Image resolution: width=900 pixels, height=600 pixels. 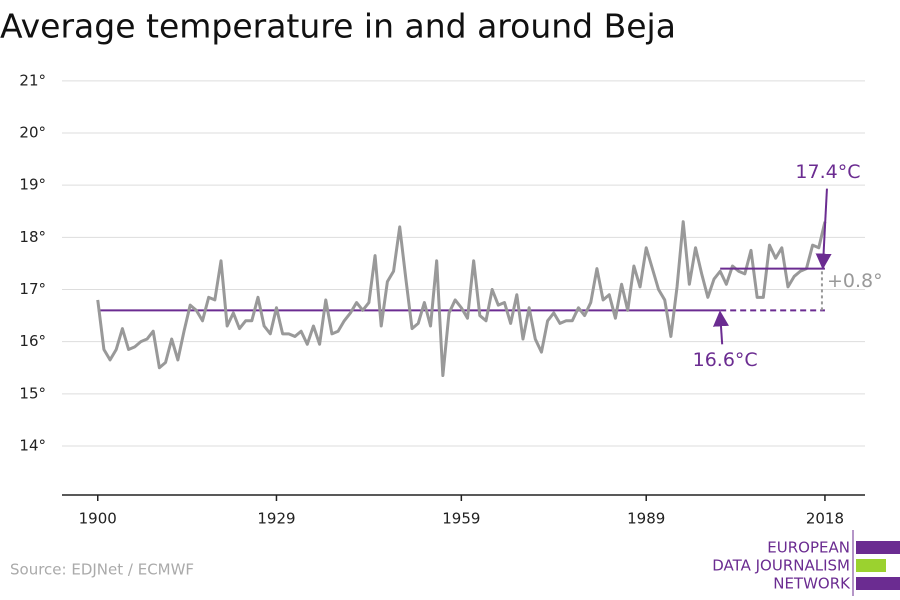 I want to click on y-tick-label: 21°, so click(x=32, y=80).